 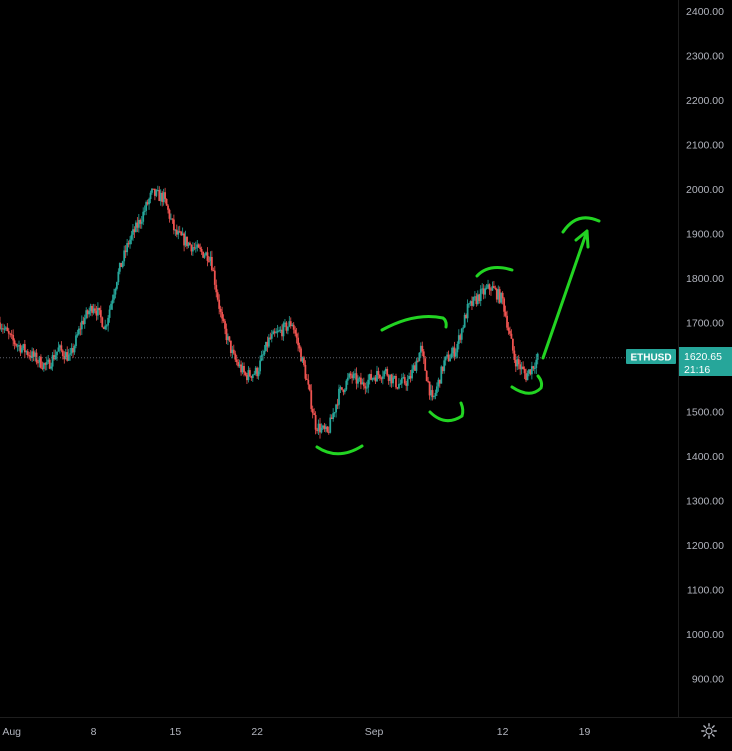 I want to click on ticker-label, so click(x=651, y=356).